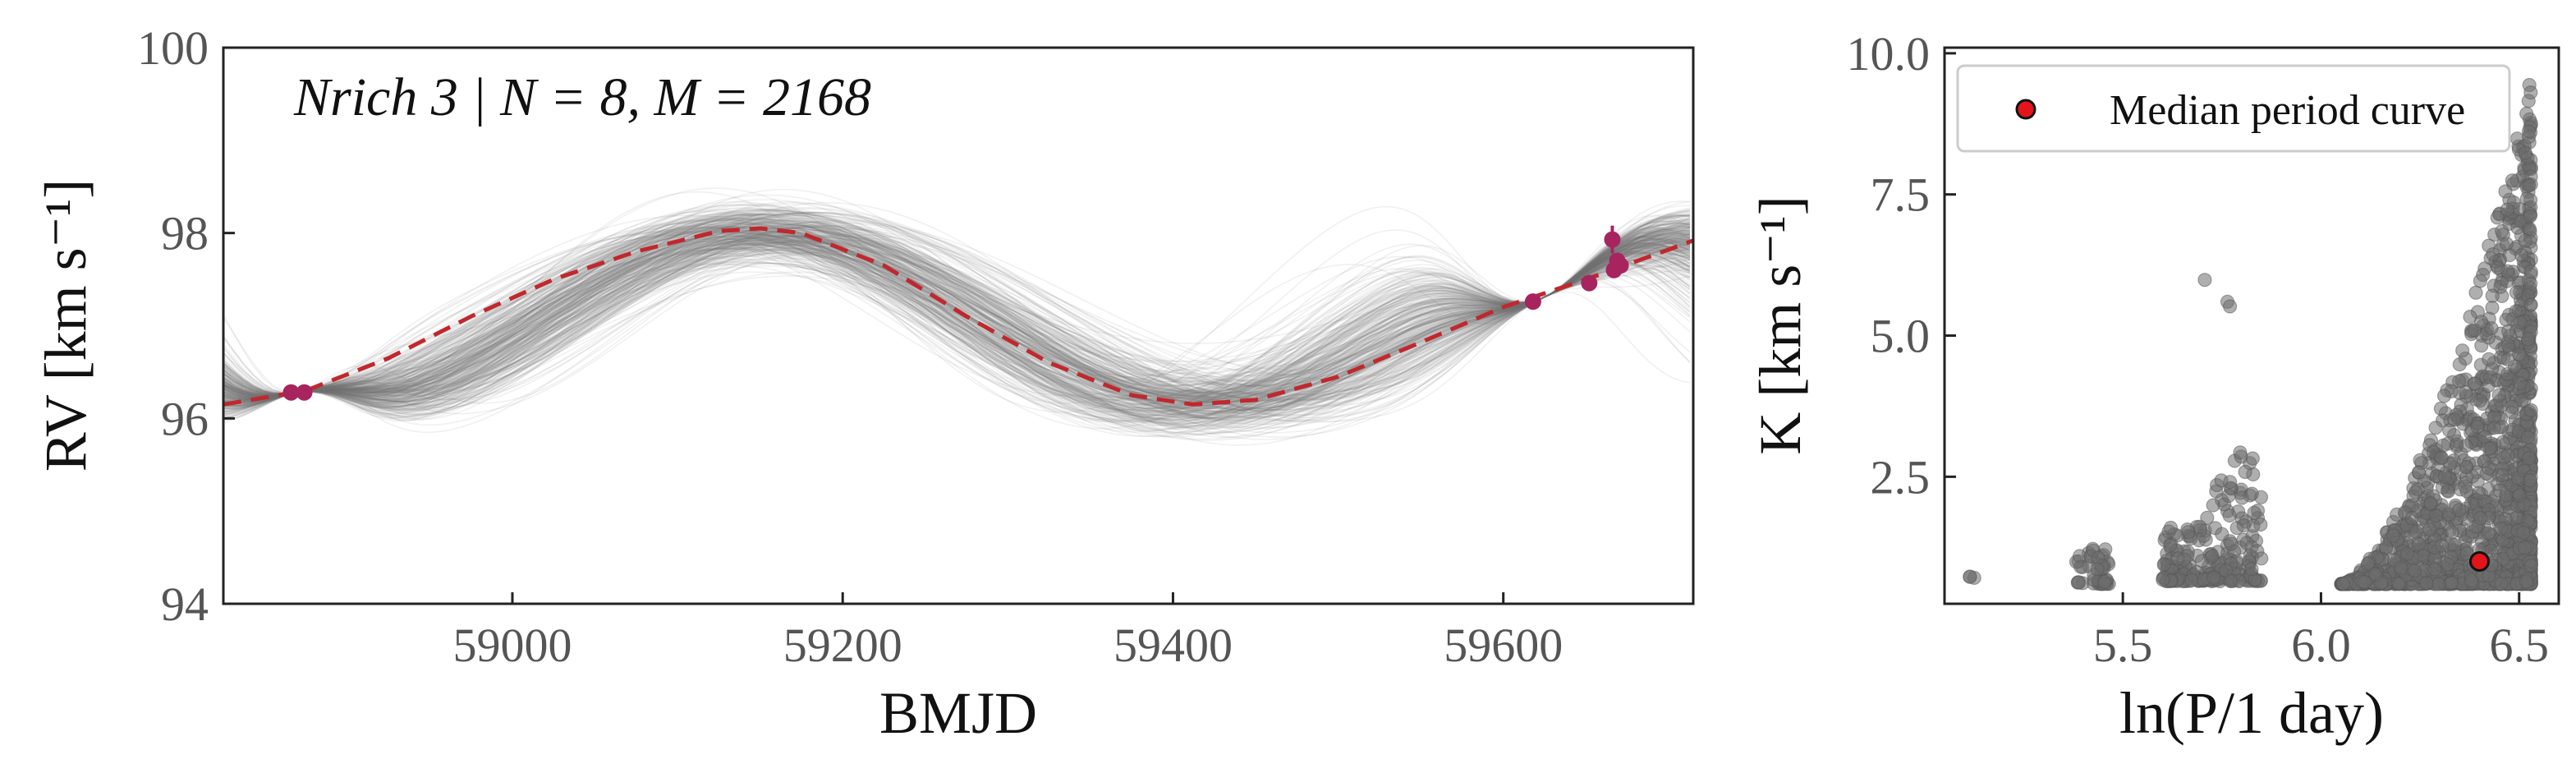  What do you see at coordinates (1901, 477) in the screenshot?
I see `y-tick-label: 2.5` at bounding box center [1901, 477].